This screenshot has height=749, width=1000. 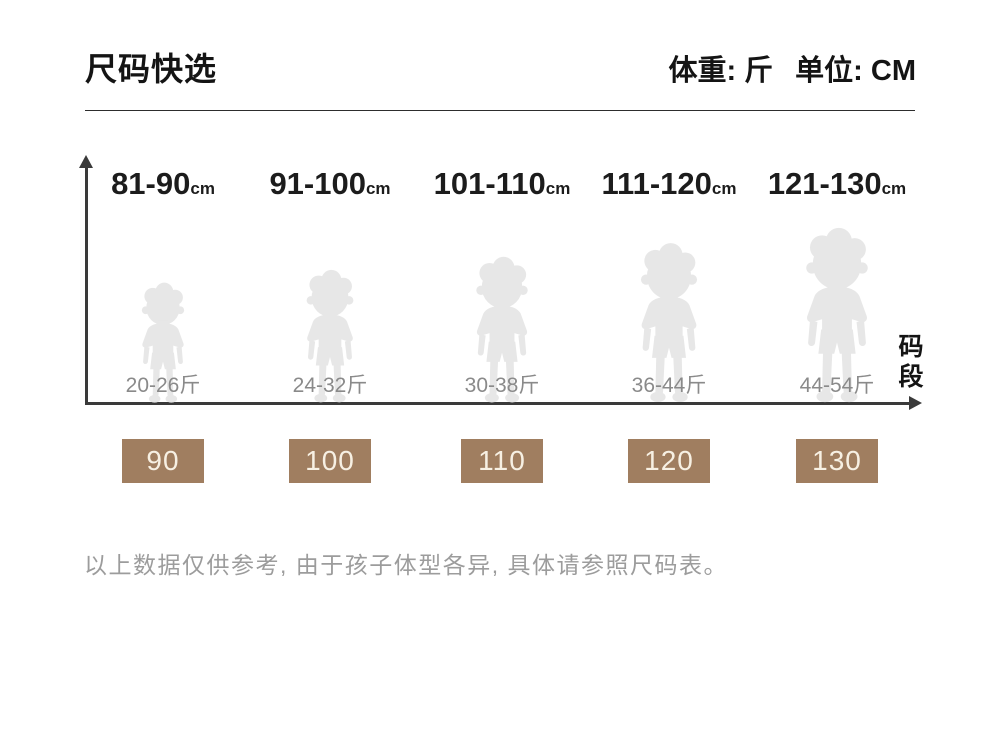 I want to click on size-axis-arrow-icon, so click(x=915, y=403).